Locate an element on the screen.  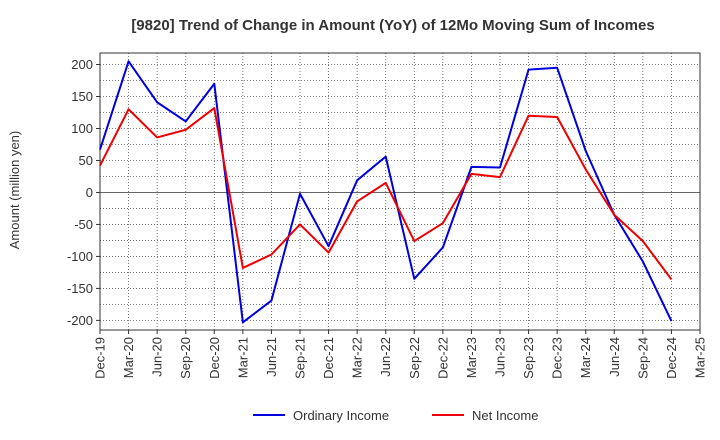
legend-label: Net Income is located at coordinates (505, 415).